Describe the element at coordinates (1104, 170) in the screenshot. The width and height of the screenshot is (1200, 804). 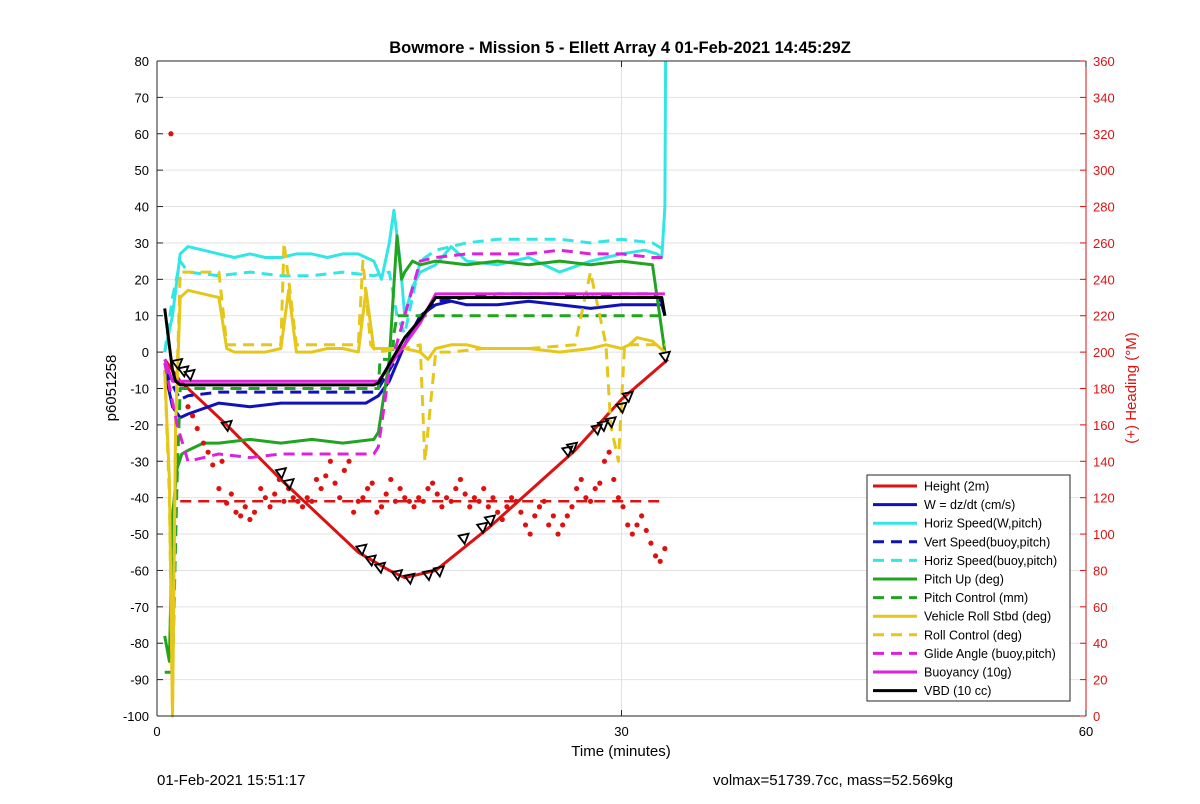
I see `y2-tick-label: 300` at that location.